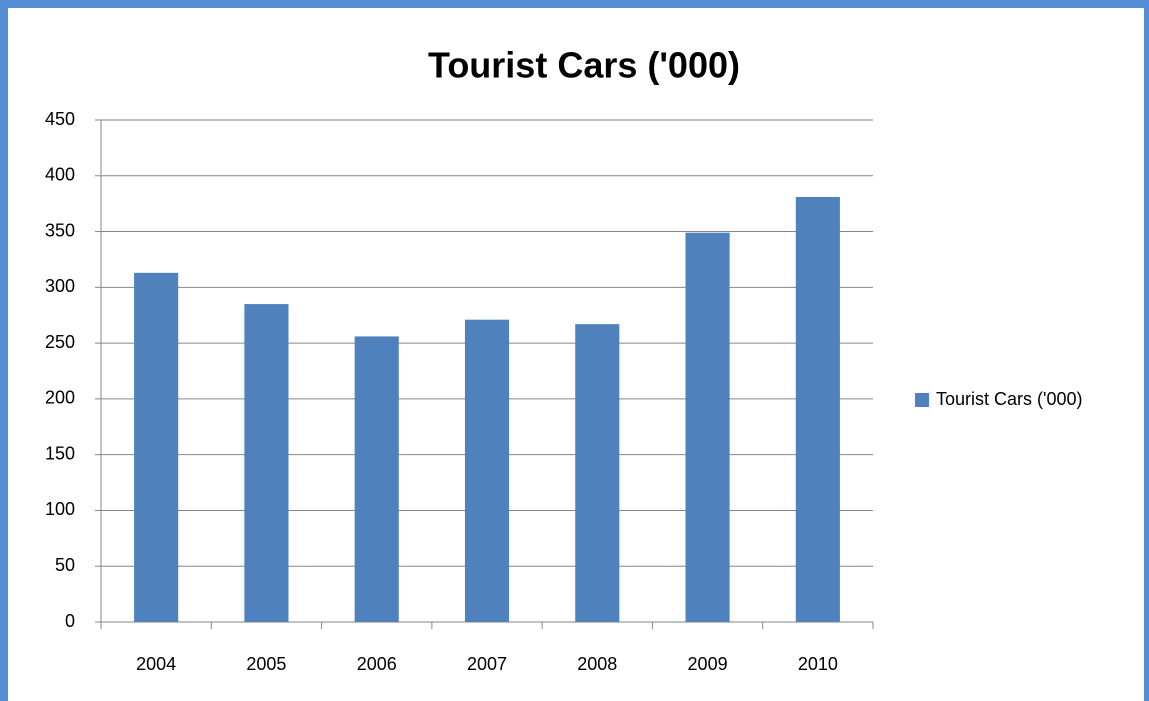  What do you see at coordinates (377, 664) in the screenshot?
I see `x-tick-label: 2006` at bounding box center [377, 664].